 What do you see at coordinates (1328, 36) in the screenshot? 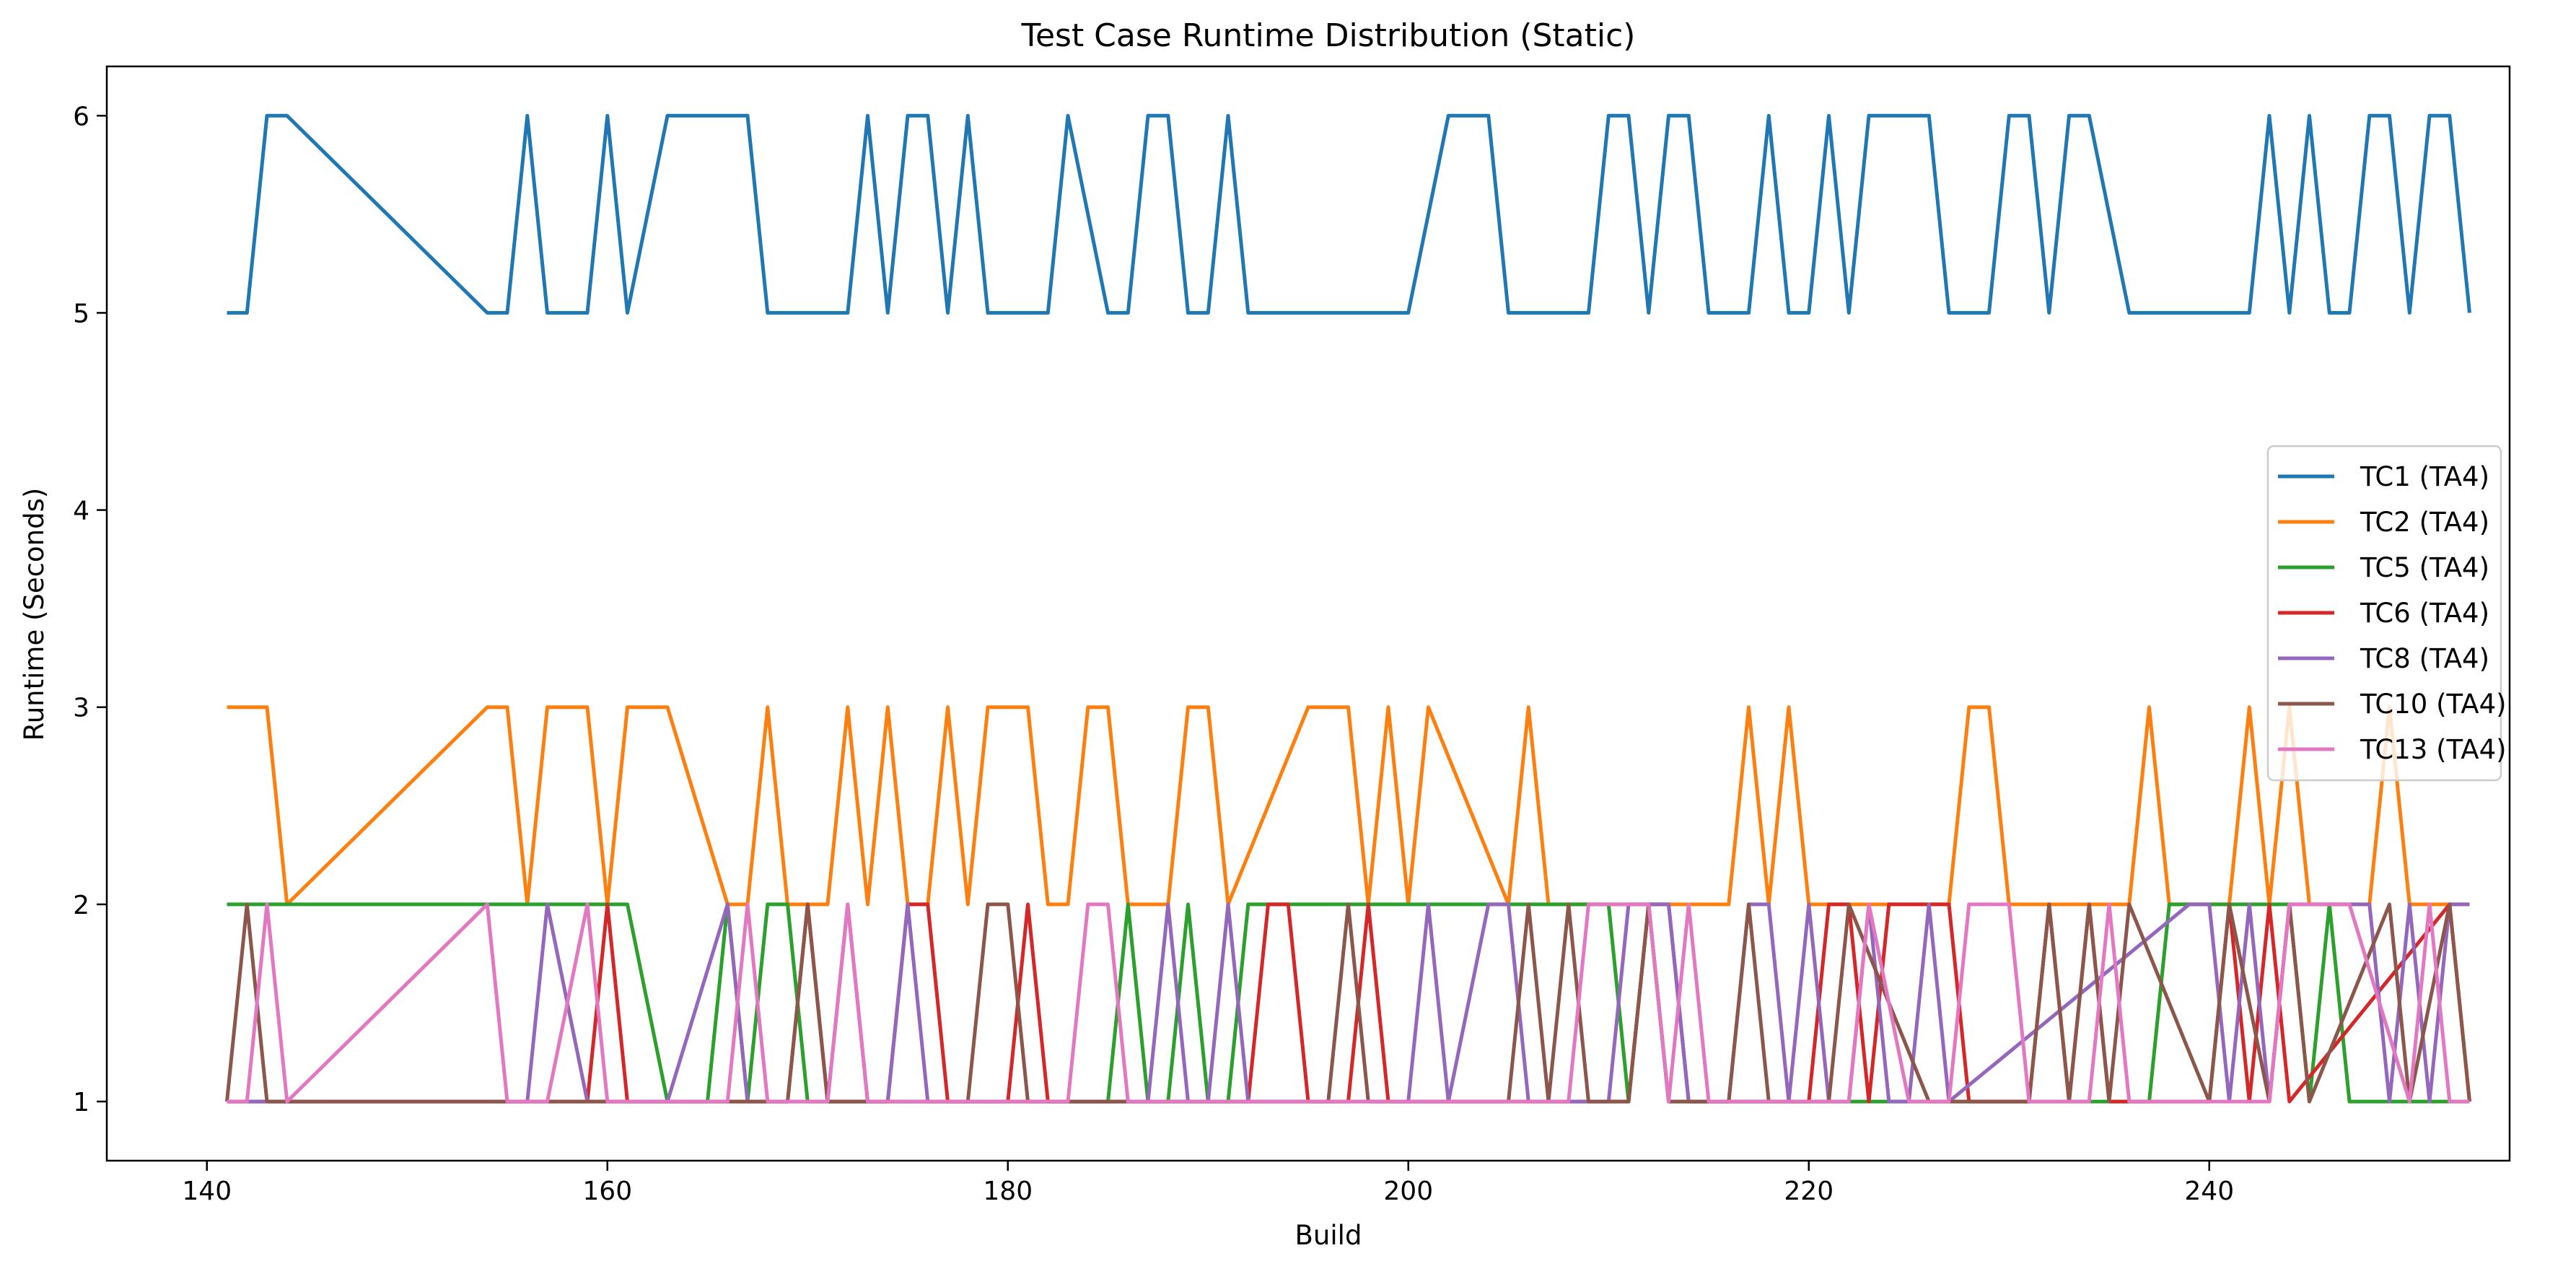
I see `chart-title: Test Case Runtime Distribution (Static)` at bounding box center [1328, 36].